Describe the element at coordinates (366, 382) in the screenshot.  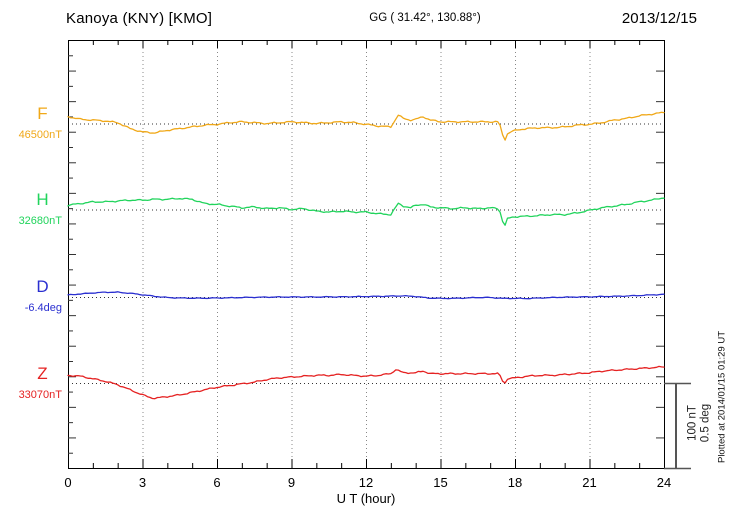
I see `trace-Z` at that location.